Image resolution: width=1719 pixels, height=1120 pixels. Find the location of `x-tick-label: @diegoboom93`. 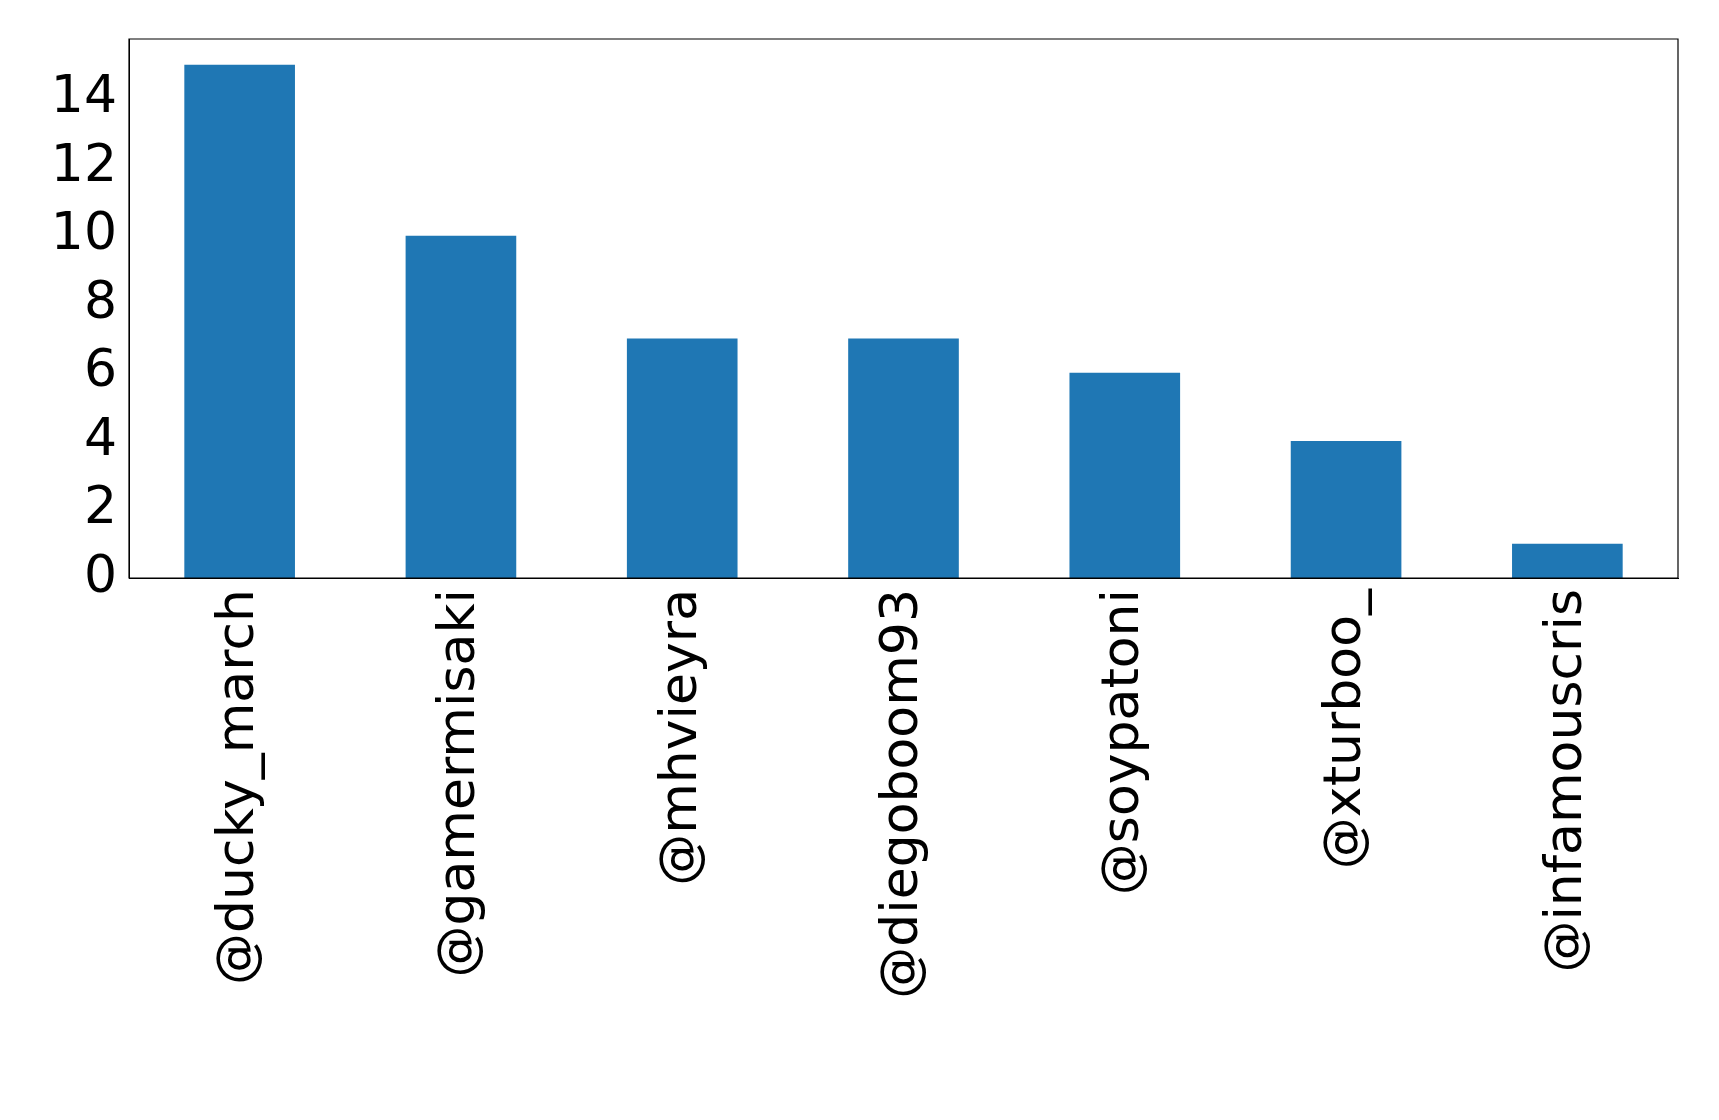

x-tick-label: @diegoboom93 is located at coordinates (899, 794).